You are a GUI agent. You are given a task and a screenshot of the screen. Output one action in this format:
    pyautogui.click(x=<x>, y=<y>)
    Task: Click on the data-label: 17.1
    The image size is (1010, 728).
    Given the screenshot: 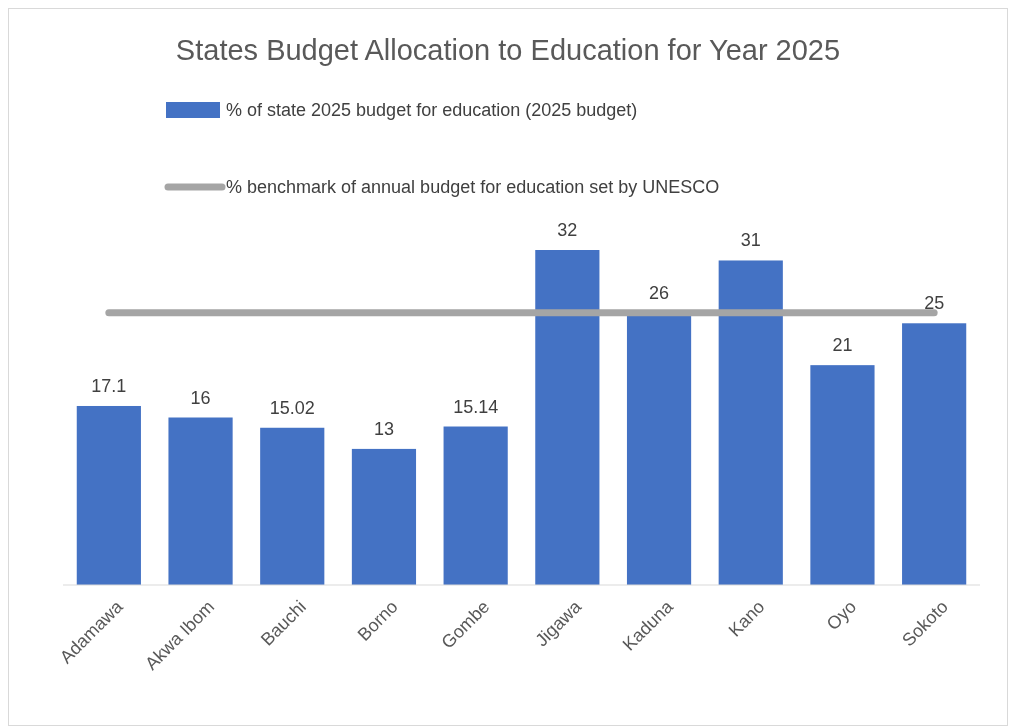 What is the action you would take?
    pyautogui.click(x=109, y=385)
    